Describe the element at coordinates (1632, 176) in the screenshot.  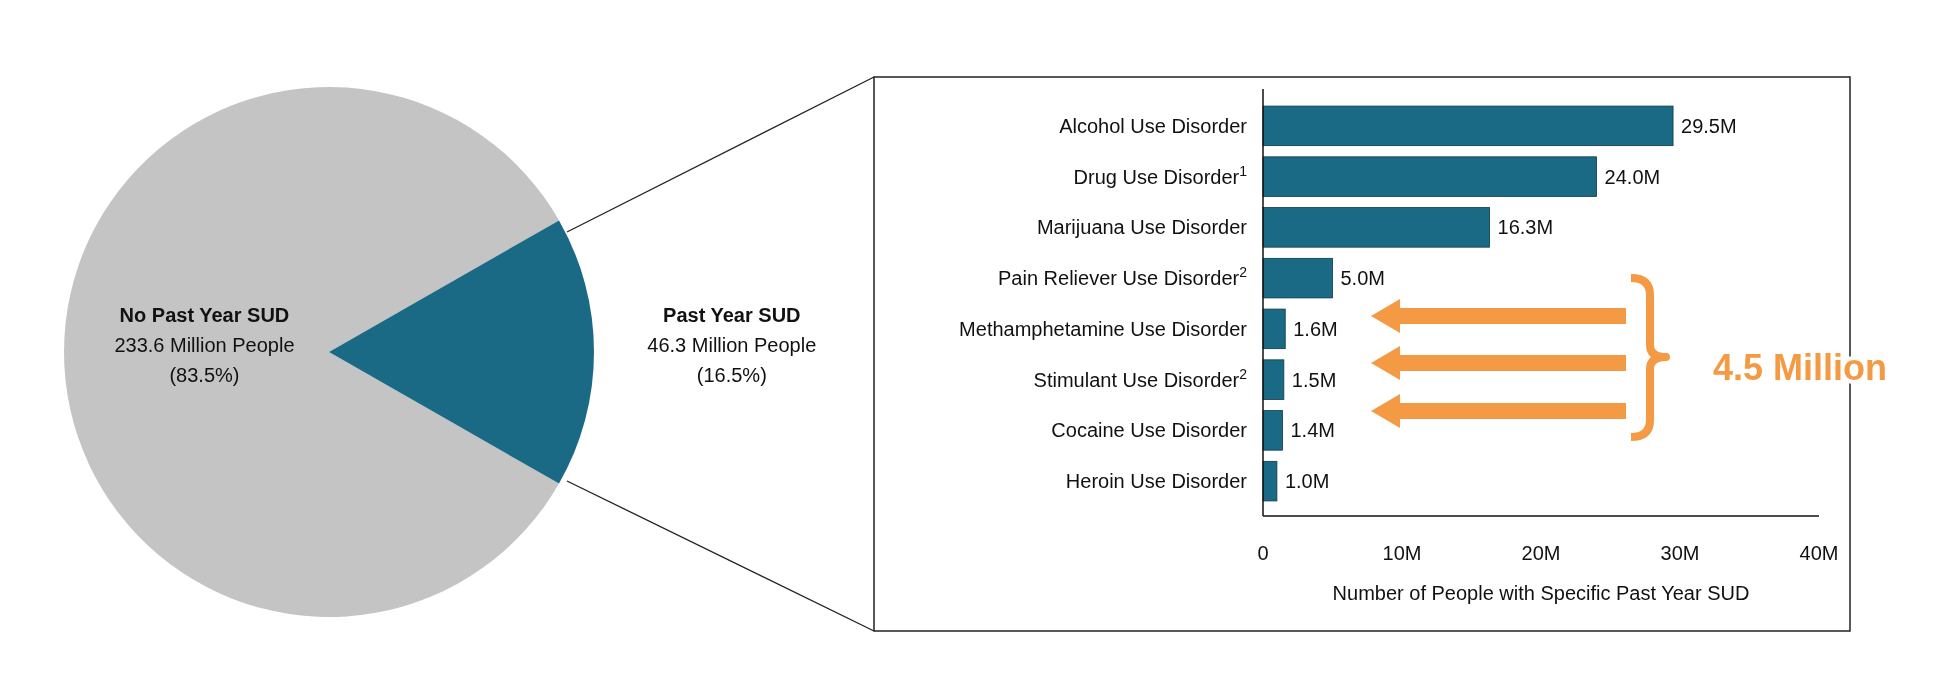
I see `data-label: 24.0M` at that location.